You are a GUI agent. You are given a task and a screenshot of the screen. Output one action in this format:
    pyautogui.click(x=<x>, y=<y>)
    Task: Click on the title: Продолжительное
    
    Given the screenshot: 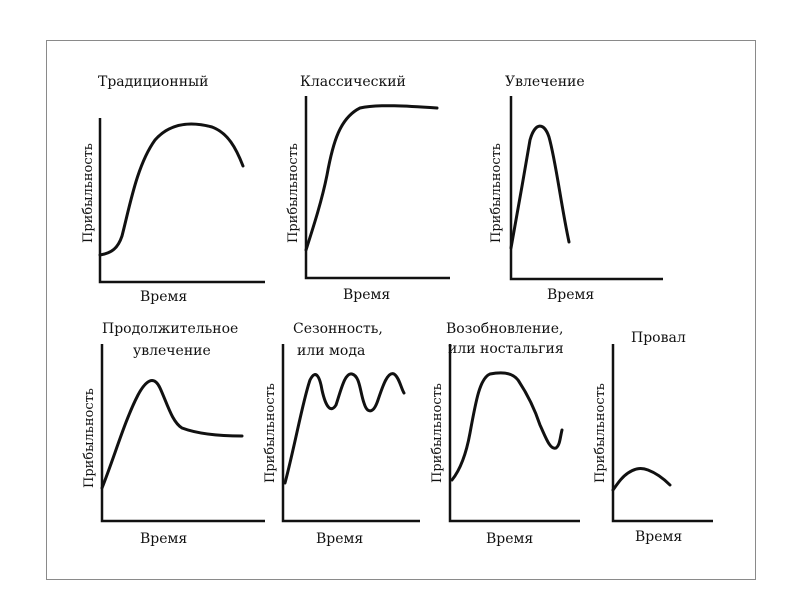 What is the action you would take?
    pyautogui.click(x=170, y=329)
    